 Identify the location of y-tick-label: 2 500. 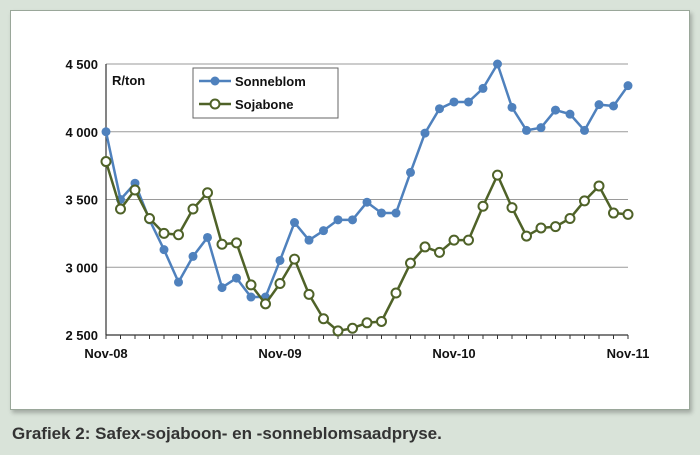
(81, 335).